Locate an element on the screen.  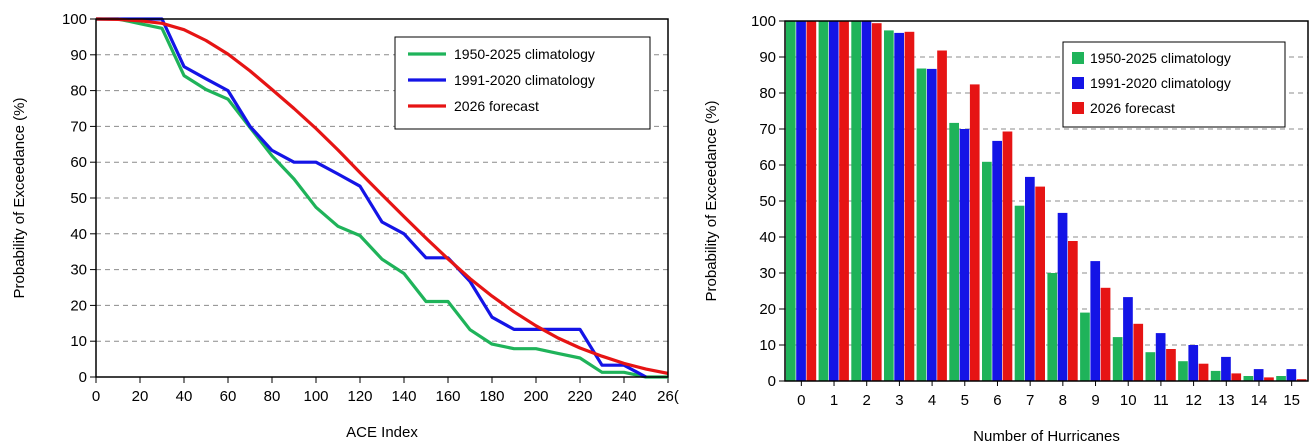
y-tick-label: 20 is located at coordinates (78, 305).